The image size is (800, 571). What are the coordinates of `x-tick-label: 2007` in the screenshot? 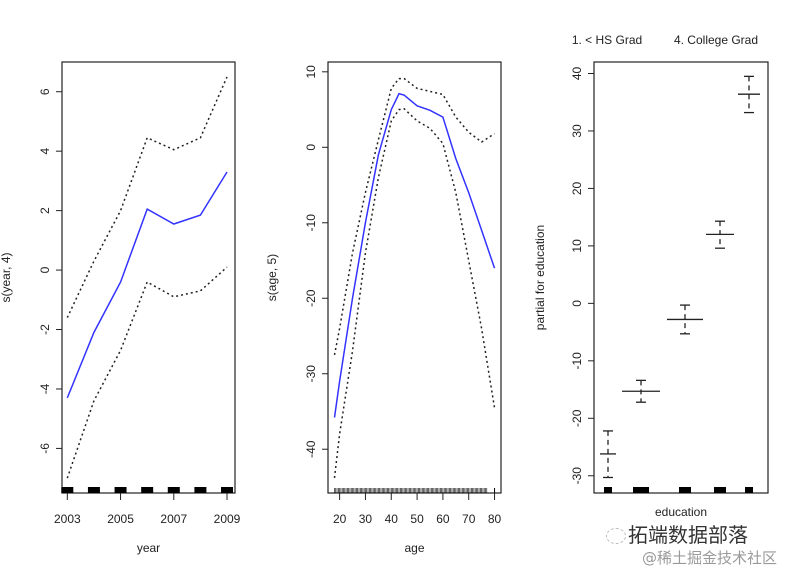 It's located at (173, 519).